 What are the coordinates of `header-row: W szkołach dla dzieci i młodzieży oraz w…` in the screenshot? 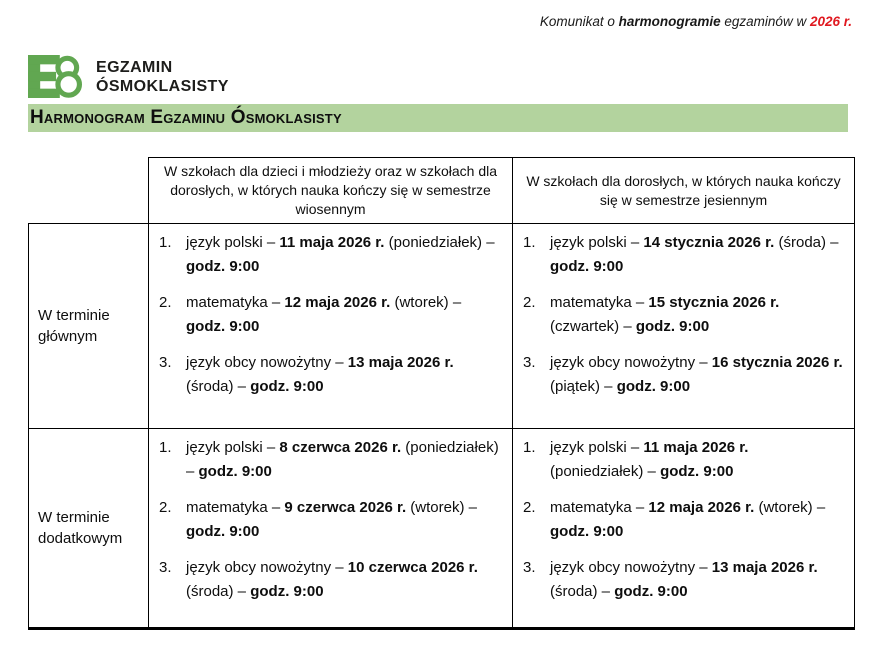 It's located at (441, 190).